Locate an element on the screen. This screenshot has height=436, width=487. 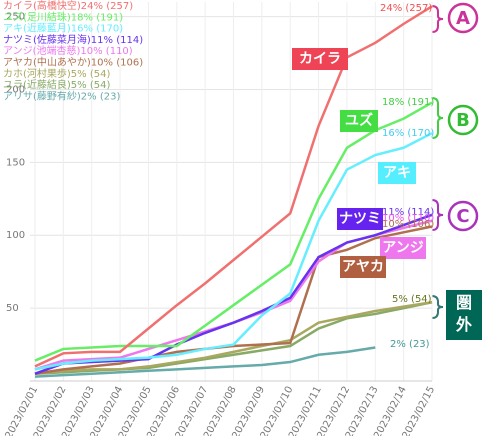
group-box is located at coordinates (464, 315).